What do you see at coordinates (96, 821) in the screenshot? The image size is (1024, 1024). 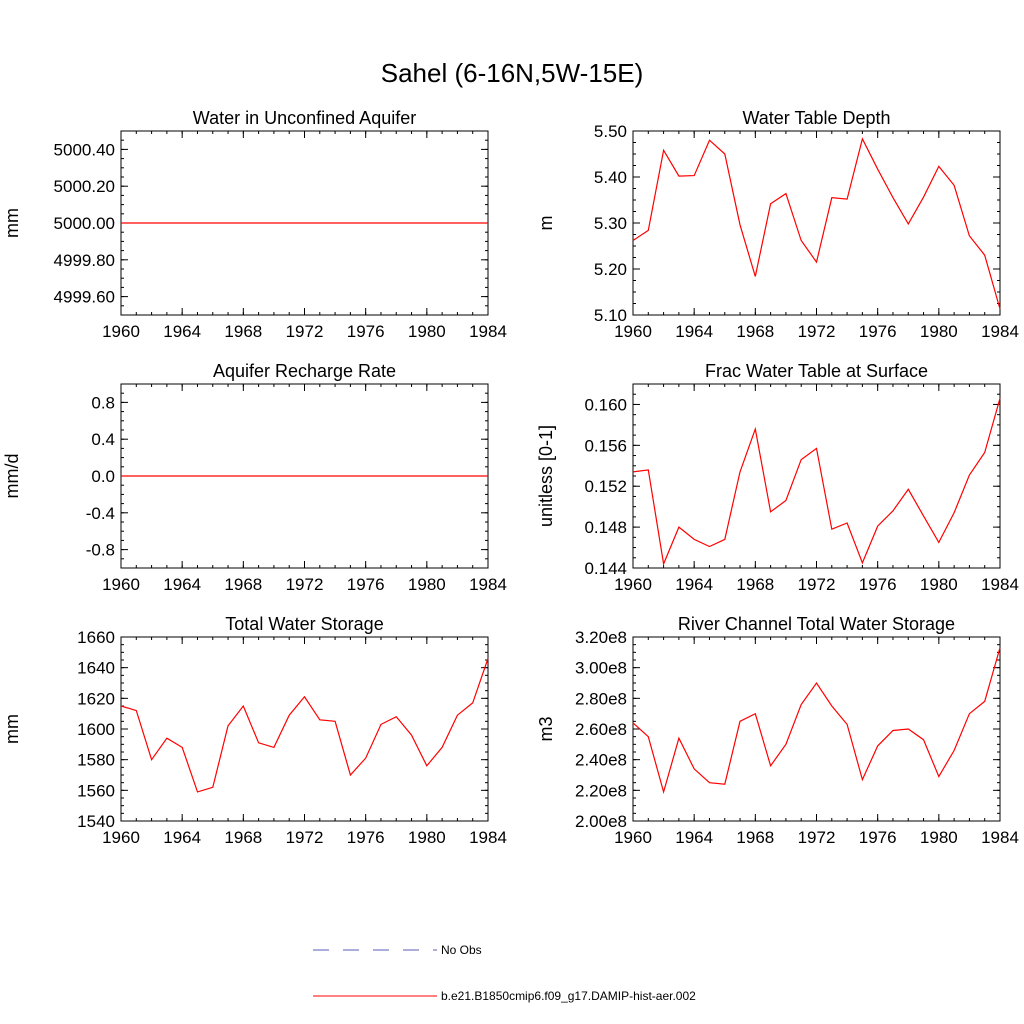 I see `y-tick-label: 1540` at bounding box center [96, 821].